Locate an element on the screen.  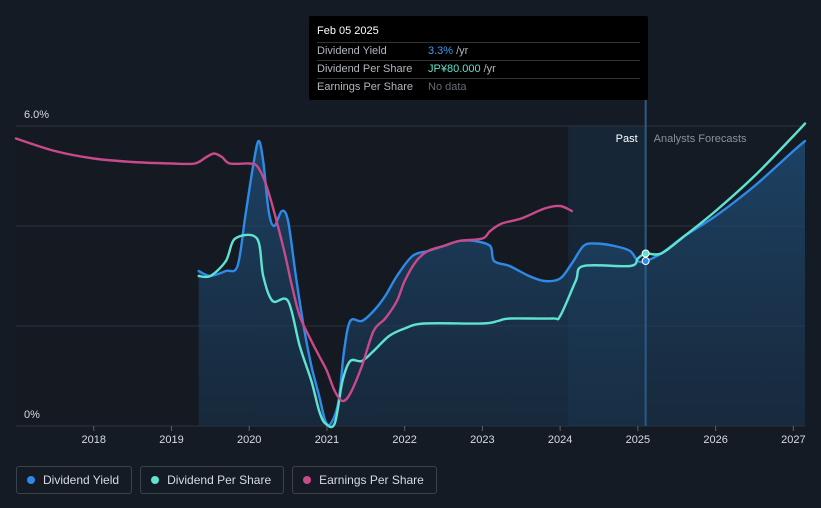
legend-label: Dividend Yield is located at coordinates (81, 480).